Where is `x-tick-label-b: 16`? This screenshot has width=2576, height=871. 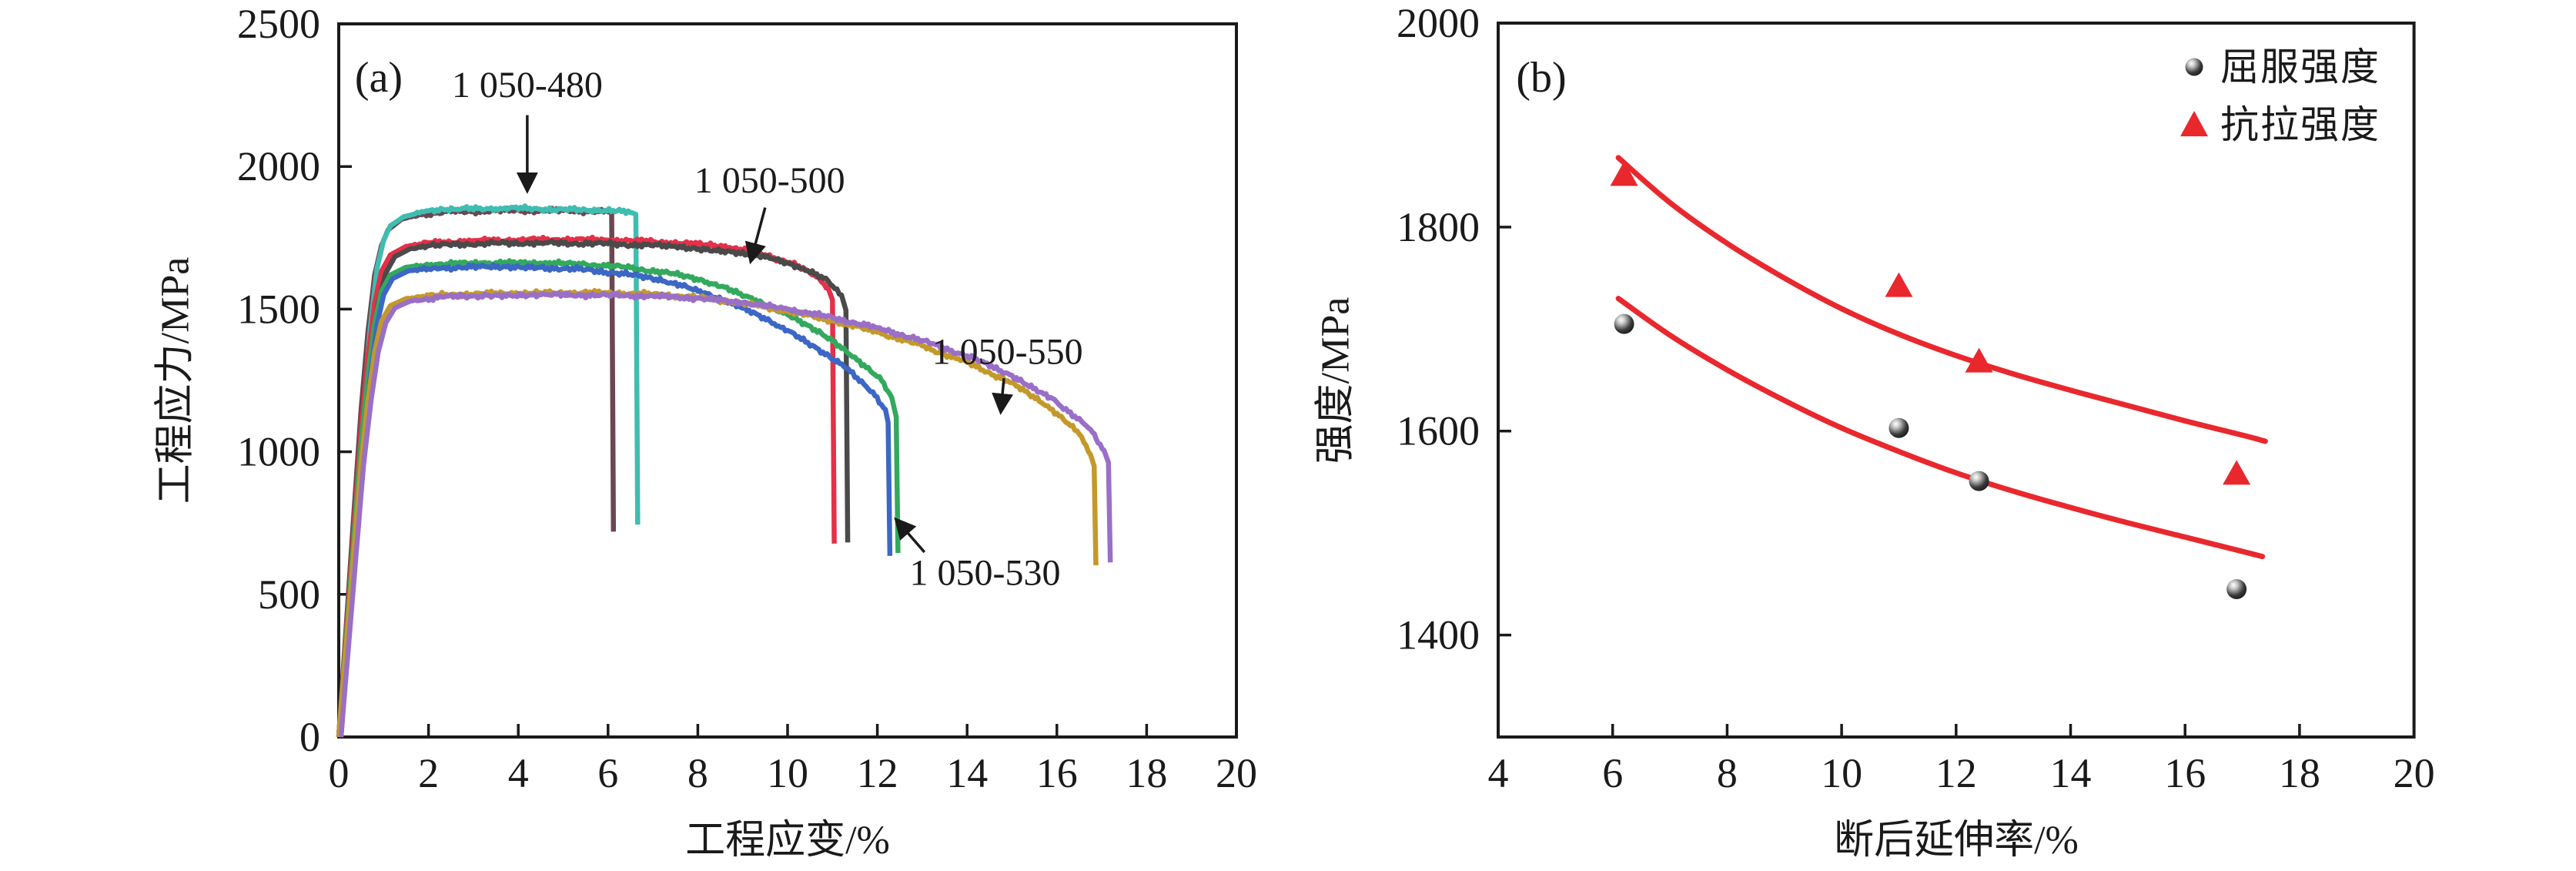 x-tick-label-b: 16 is located at coordinates (2185, 773).